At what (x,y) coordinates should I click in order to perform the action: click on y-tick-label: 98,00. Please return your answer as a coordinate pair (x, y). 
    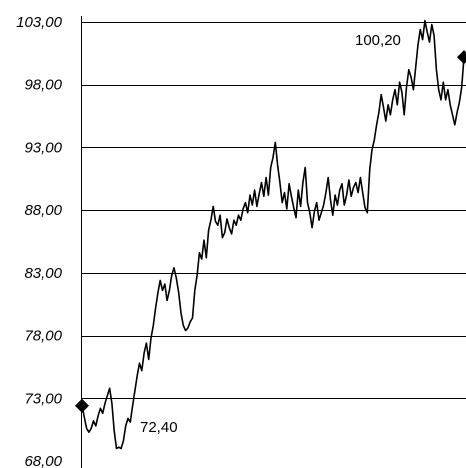
    Looking at the image, I should click on (43, 85).